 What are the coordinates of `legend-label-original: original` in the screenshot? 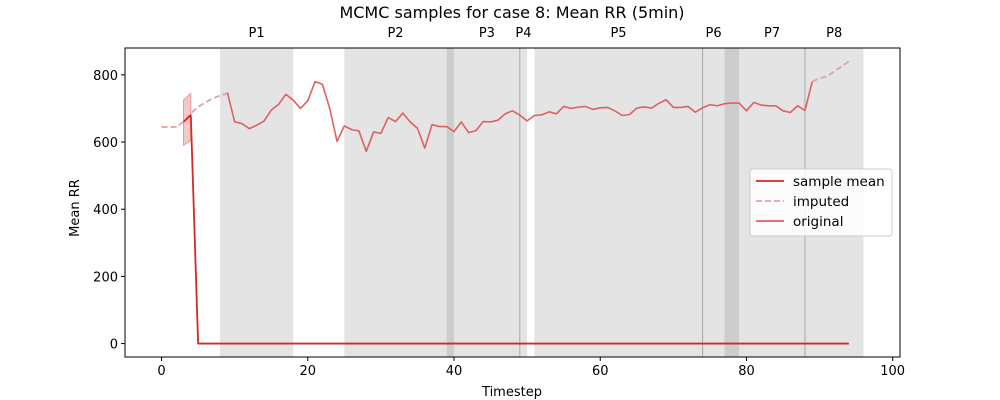 It's located at (818, 222).